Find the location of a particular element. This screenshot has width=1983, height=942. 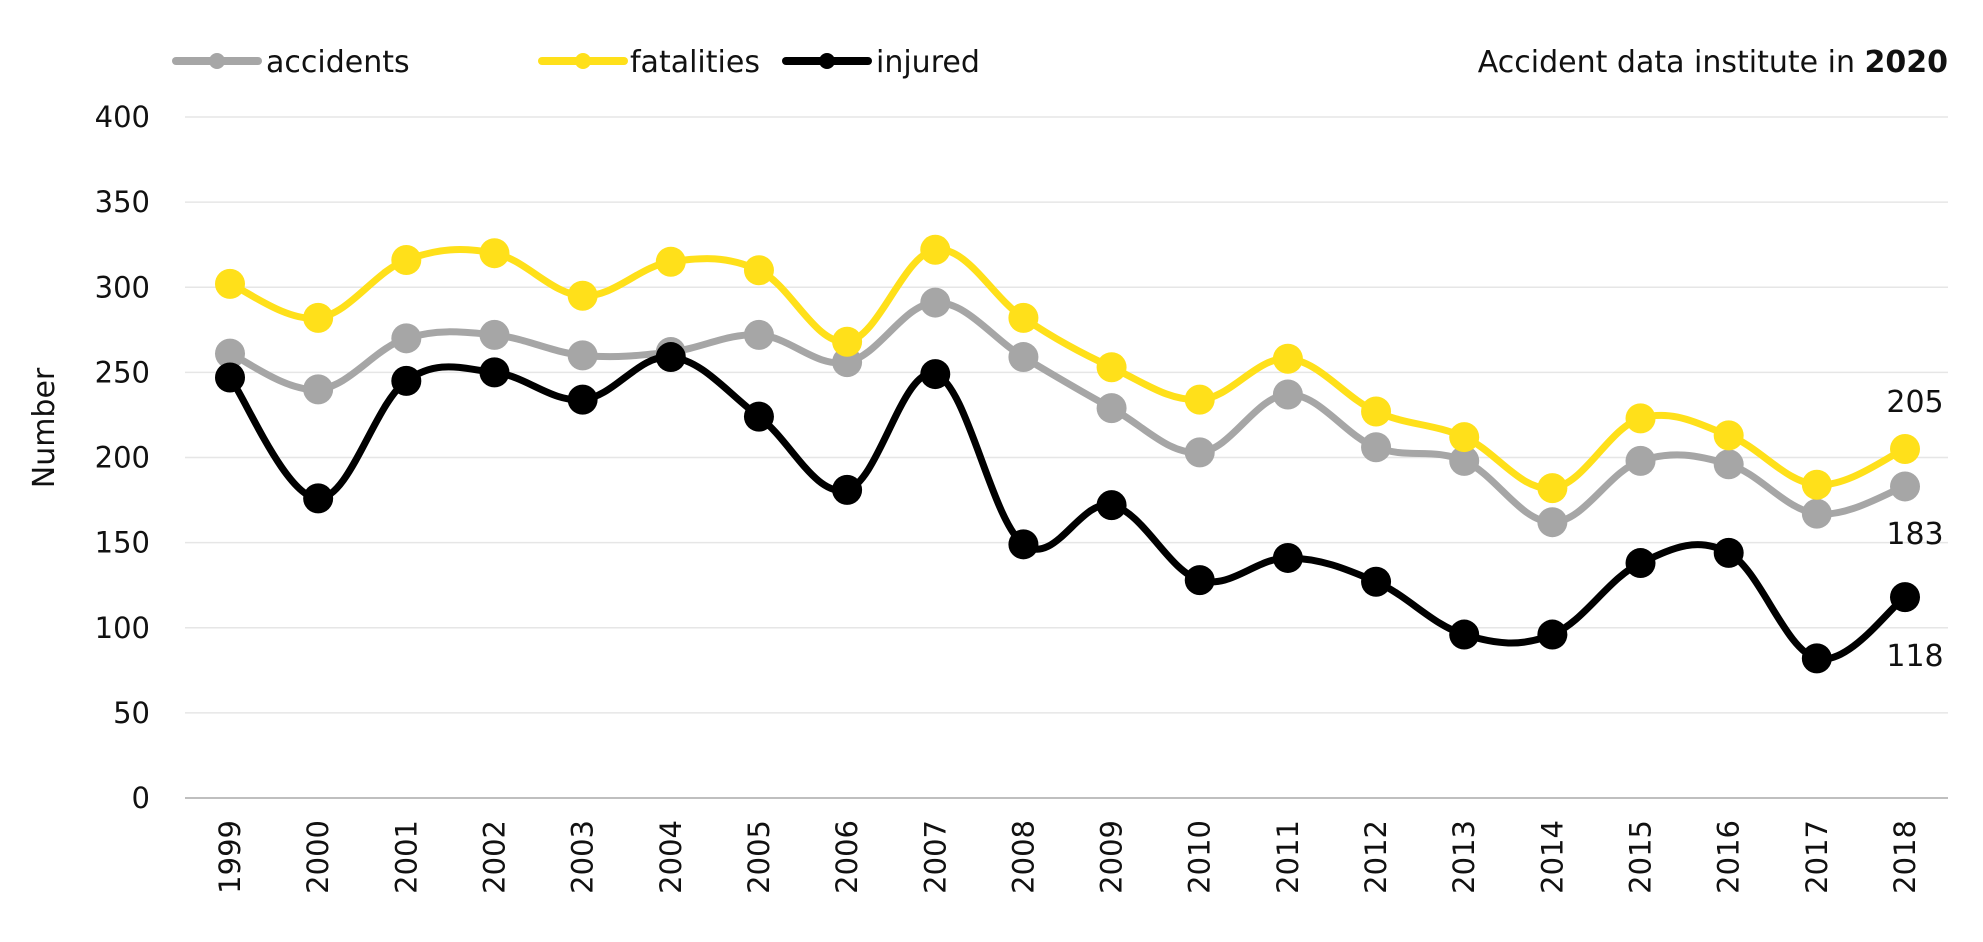

point-accidents-2017 is located at coordinates (1816, 513).